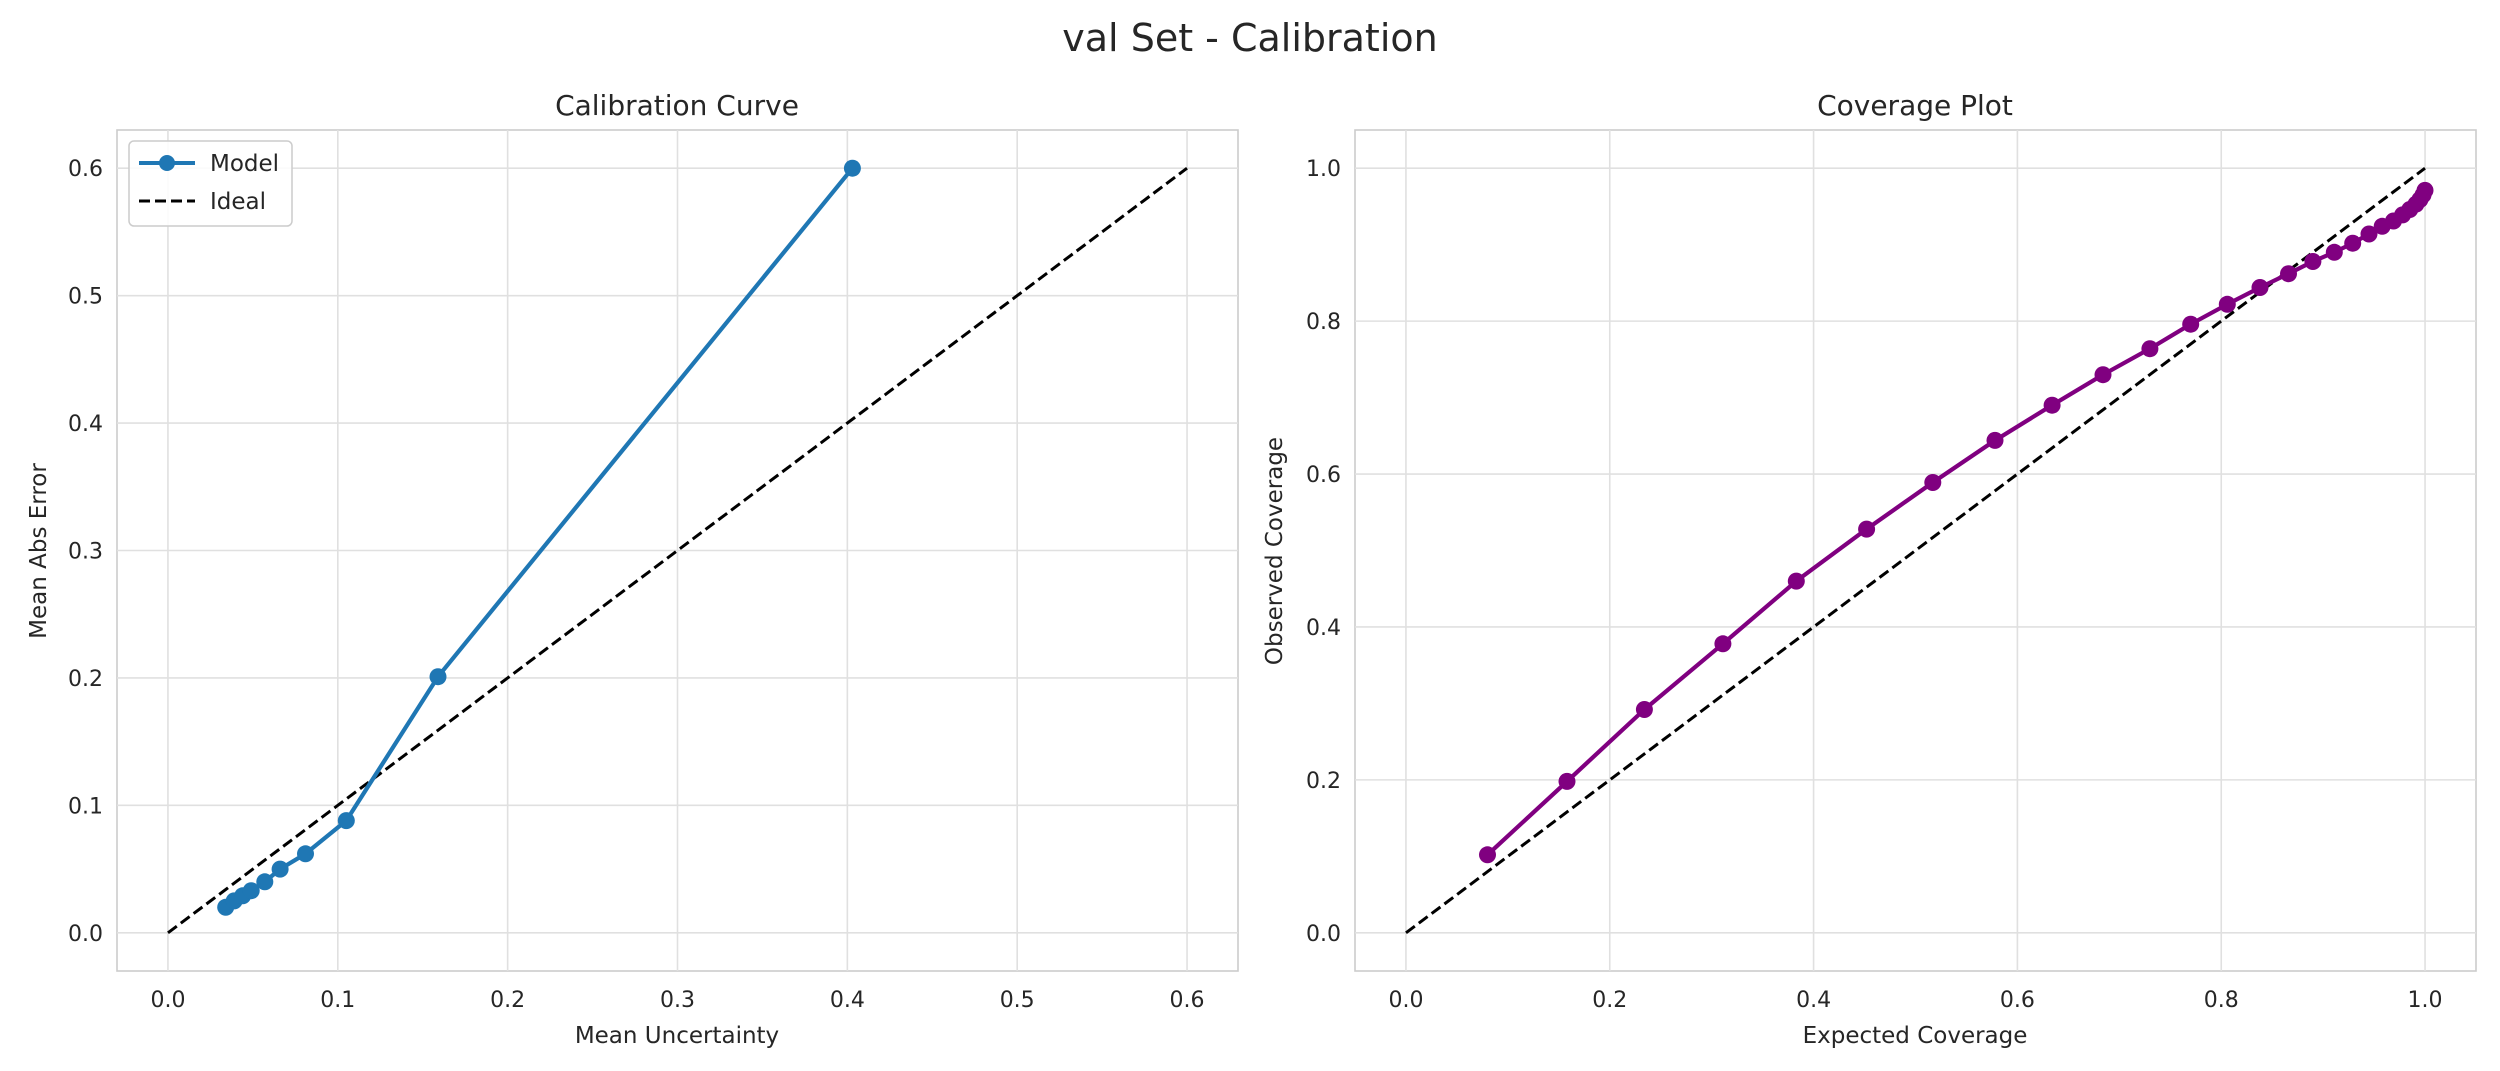 This screenshot has width=2500, height=1071. I want to click on coverage-ylabel: Observed Coverage, so click(1275, 551).